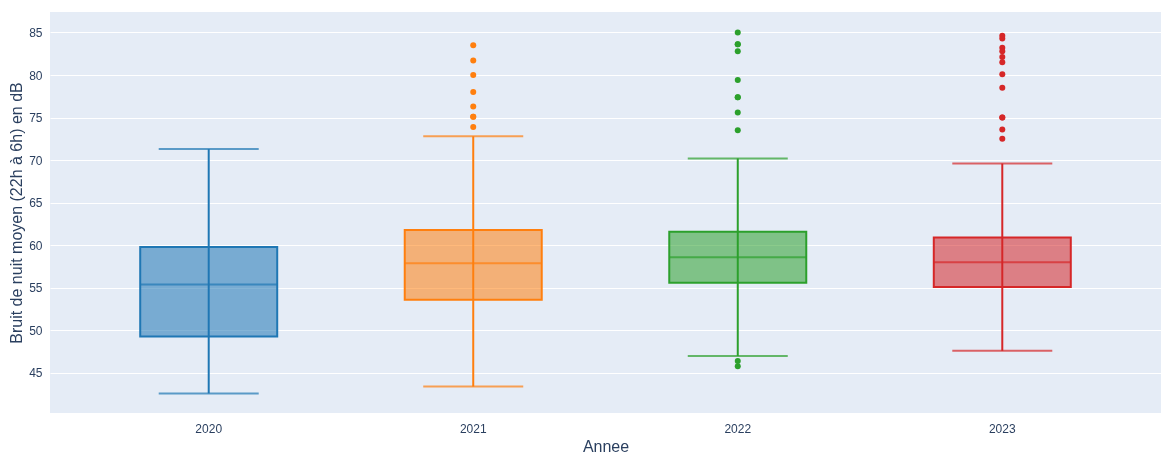  Describe the element at coordinates (1002, 428) in the screenshot. I see `x-tick-label: 2023` at that location.